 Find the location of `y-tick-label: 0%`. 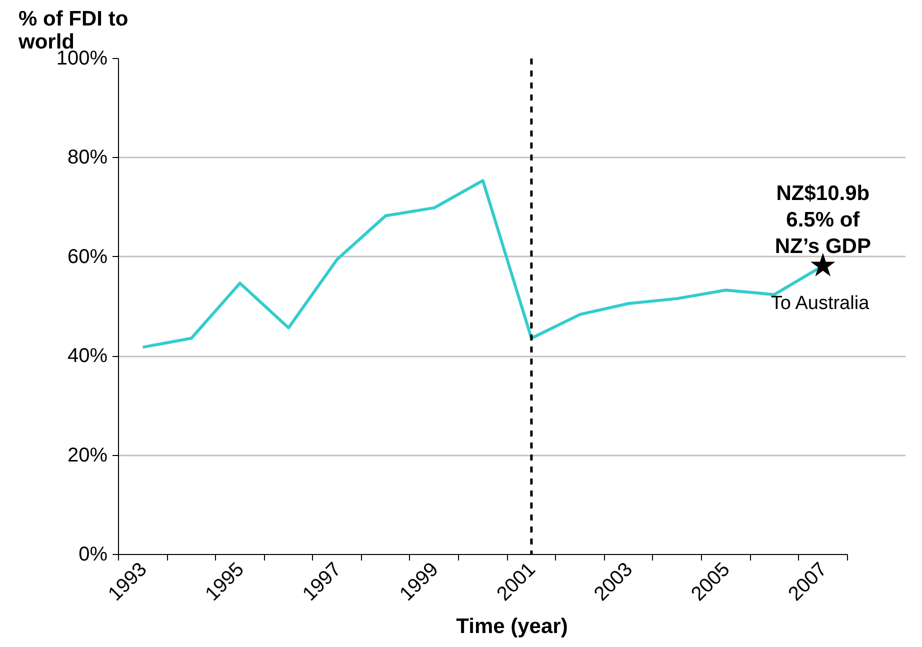

y-tick-label: 0% is located at coordinates (93, 555).